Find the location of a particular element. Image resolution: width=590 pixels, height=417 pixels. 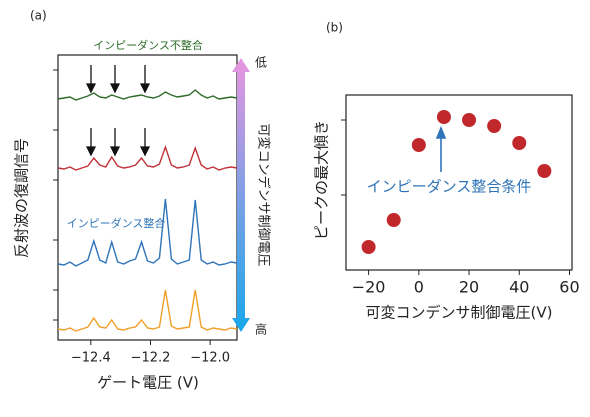

annotation-arrow is located at coordinates (441, 148).